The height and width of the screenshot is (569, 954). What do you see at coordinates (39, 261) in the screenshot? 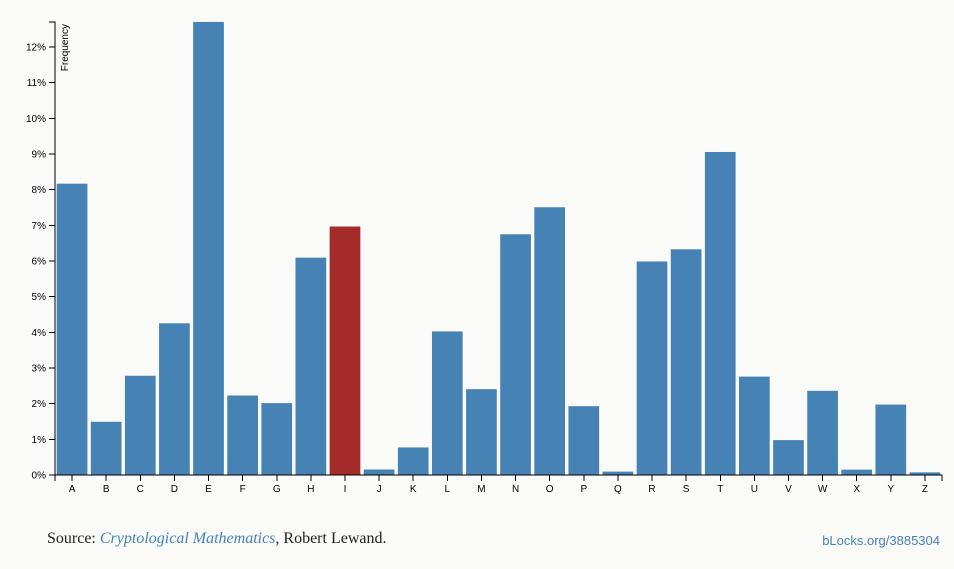
I see `y-tick-label: 6%` at bounding box center [39, 261].